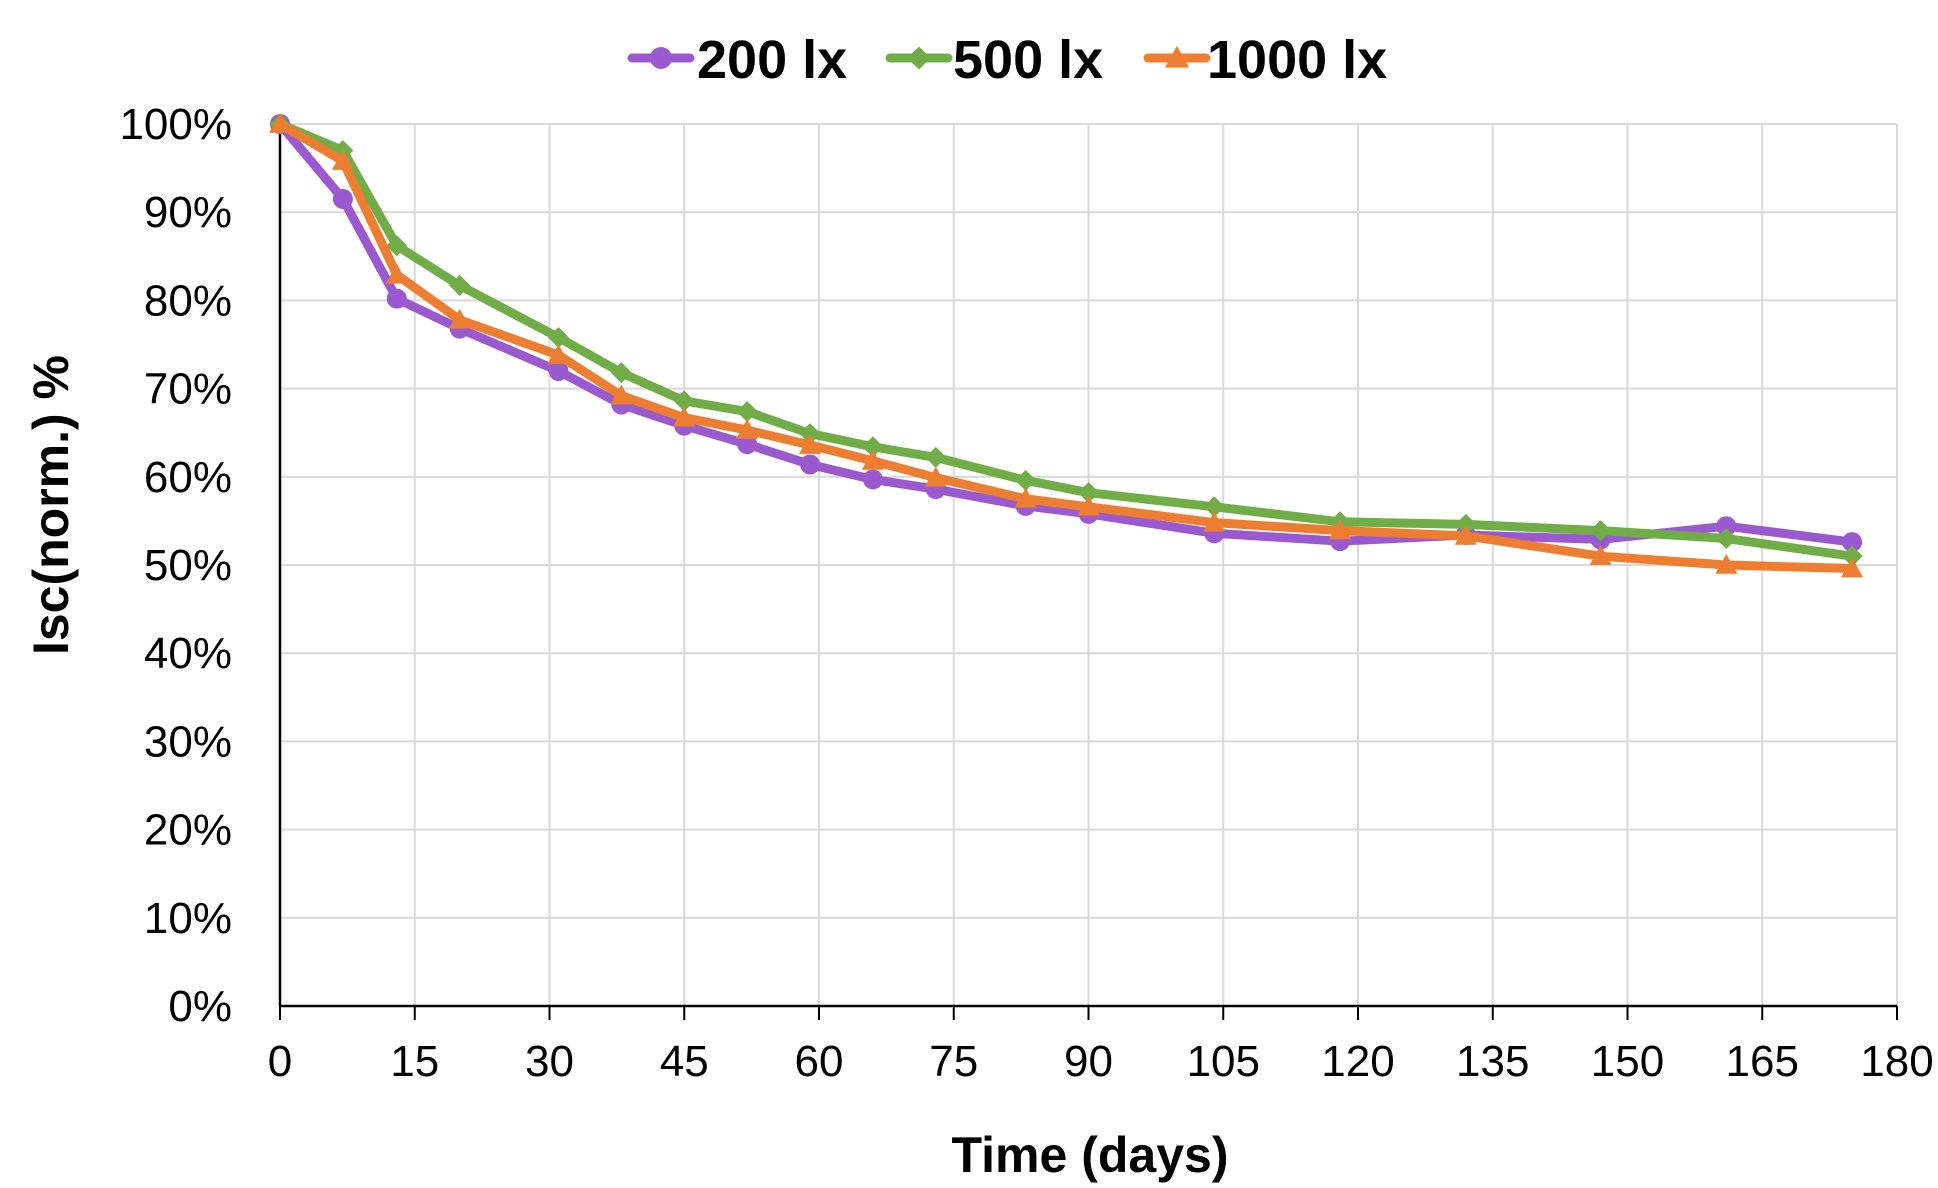 The image size is (1938, 1188). I want to click on legend-label: 500 lx, so click(1028, 60).